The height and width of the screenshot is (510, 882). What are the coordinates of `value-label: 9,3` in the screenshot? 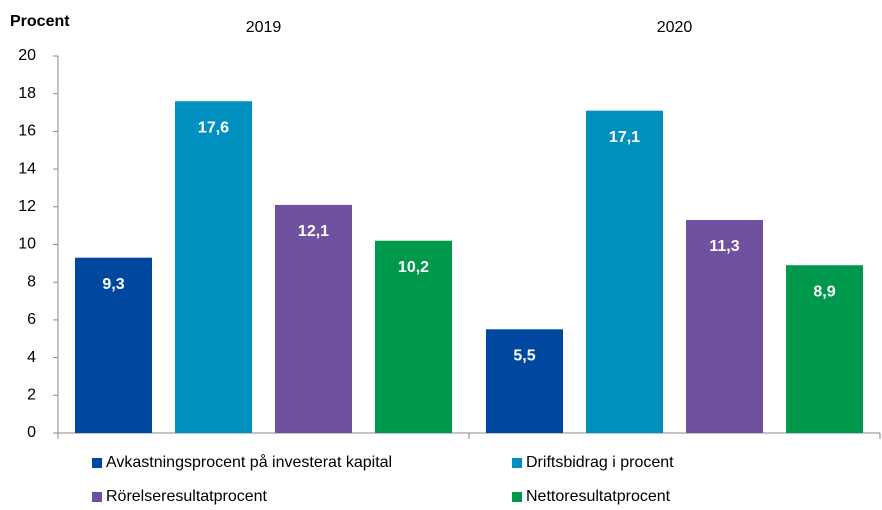 It's located at (113, 284).